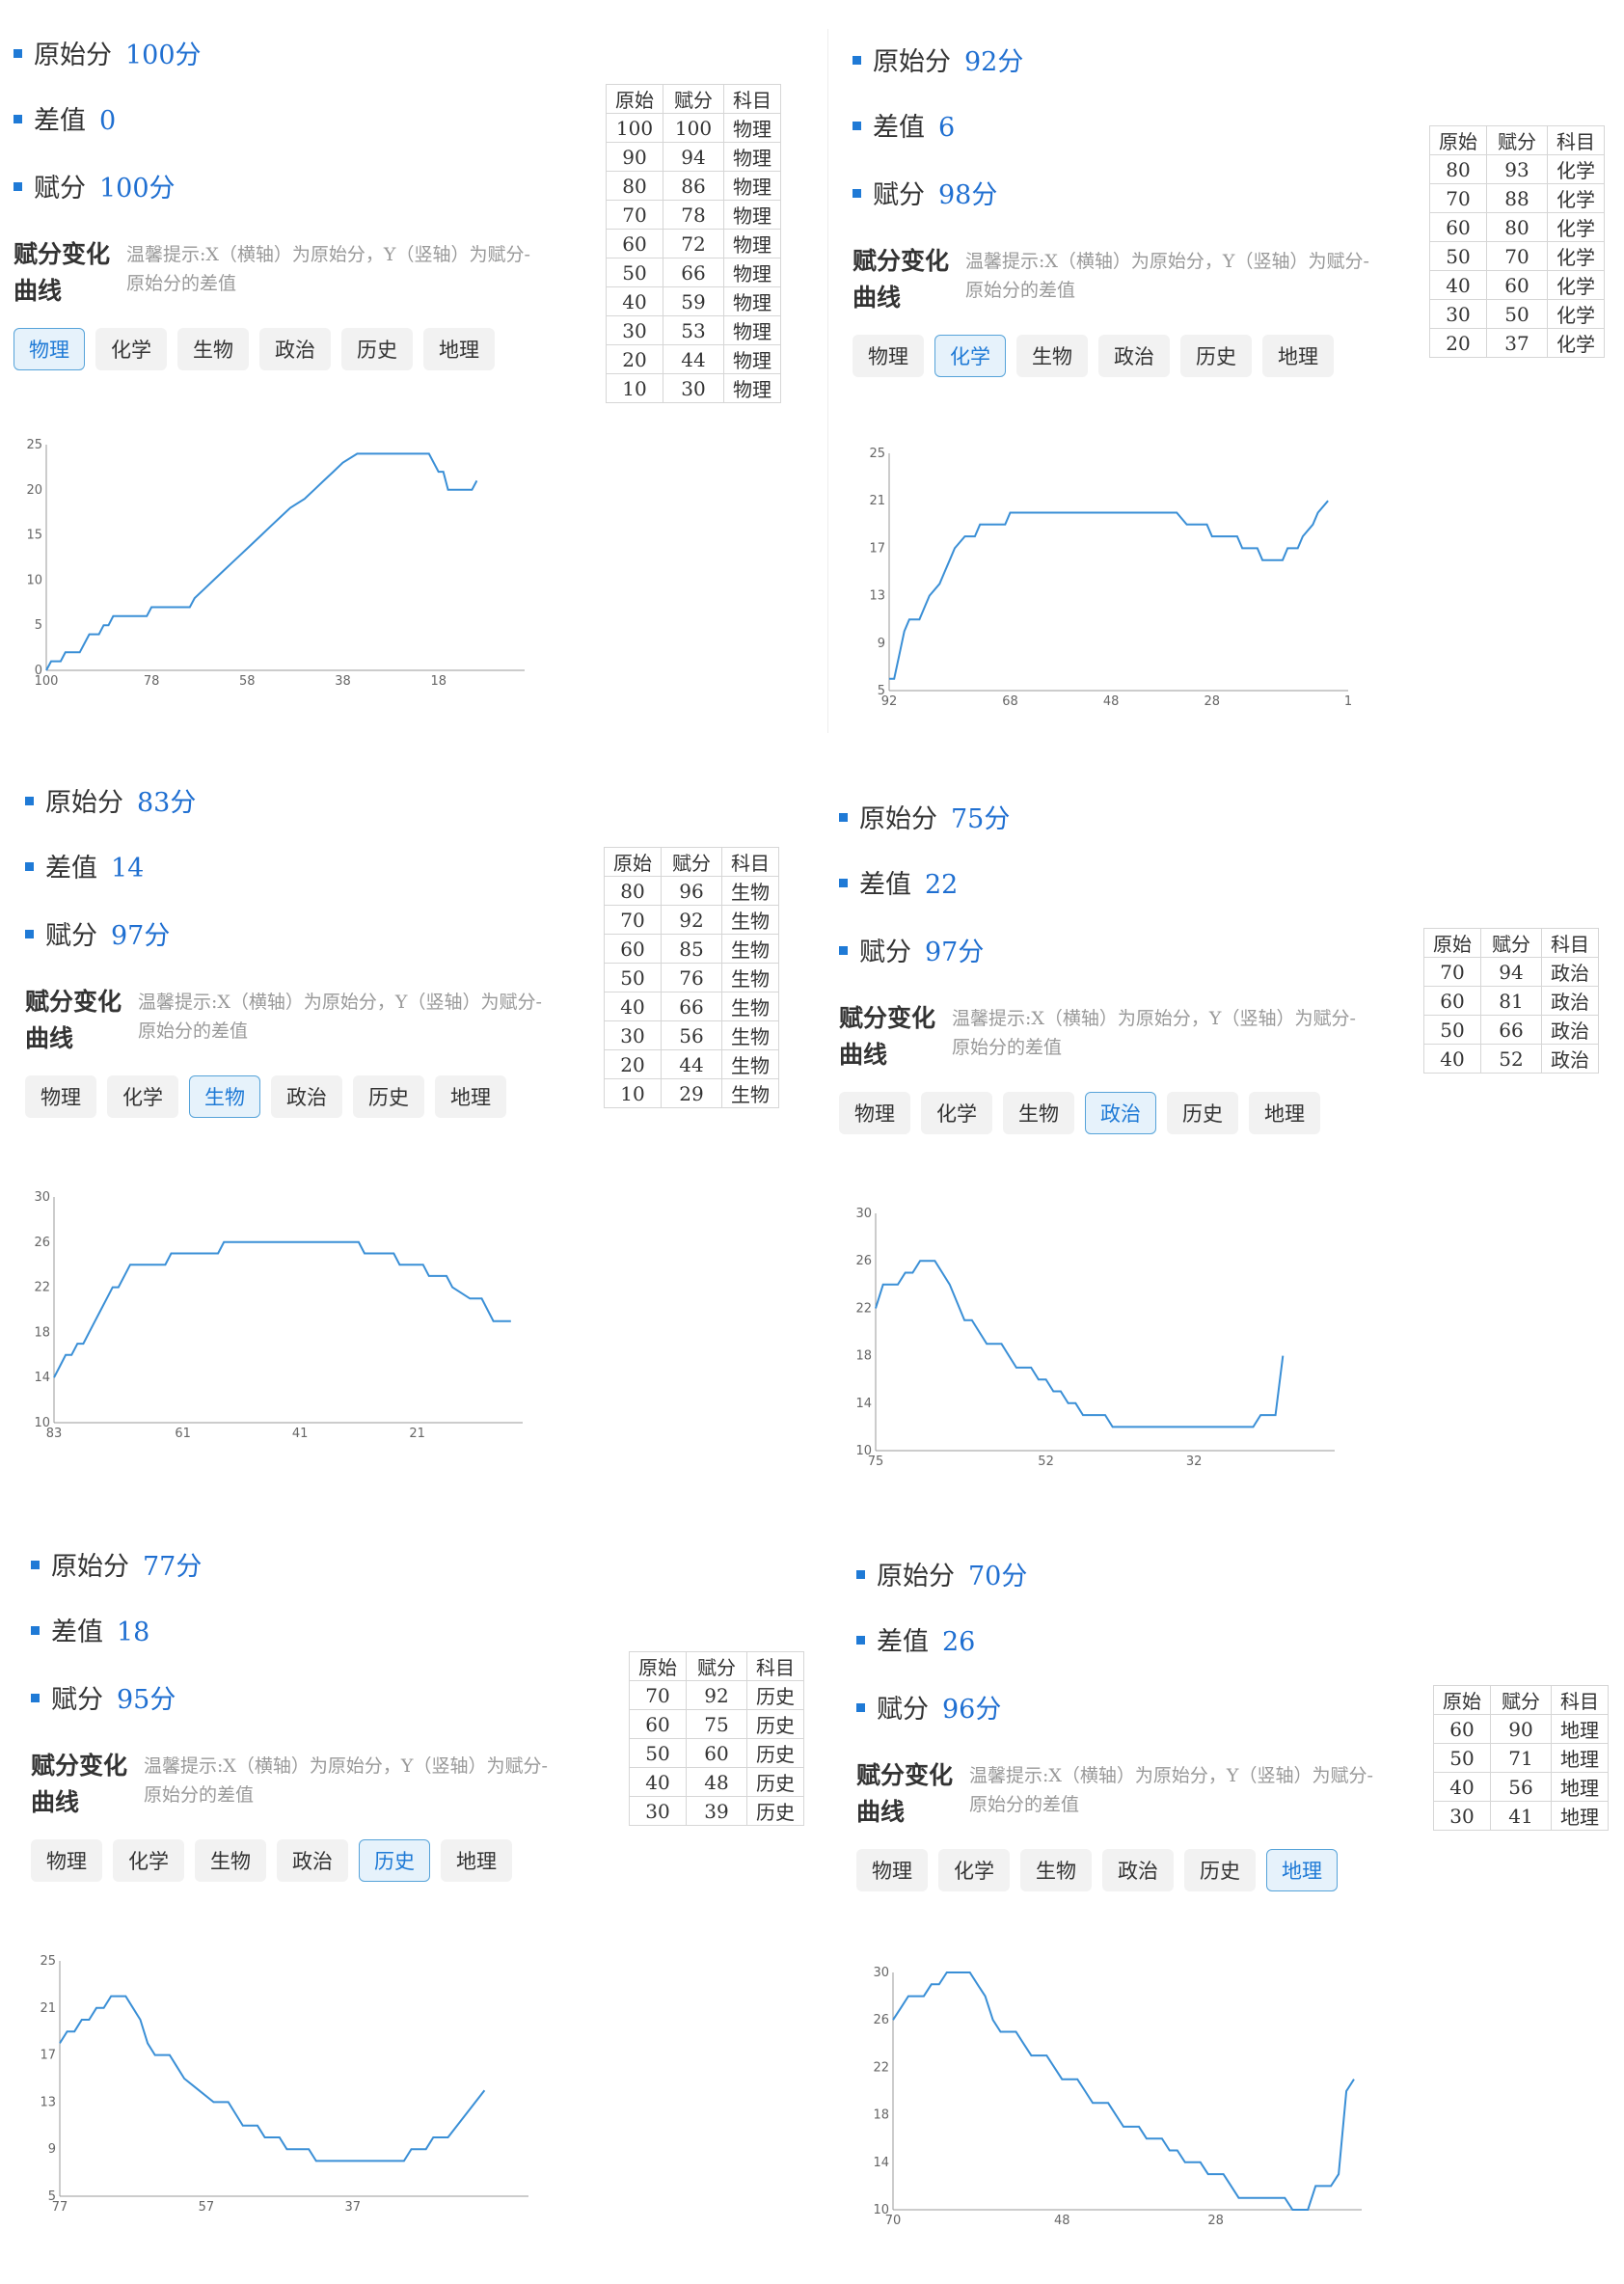  What do you see at coordinates (1452, 1059) in the screenshot?
I see `table-cell: 40` at bounding box center [1452, 1059].